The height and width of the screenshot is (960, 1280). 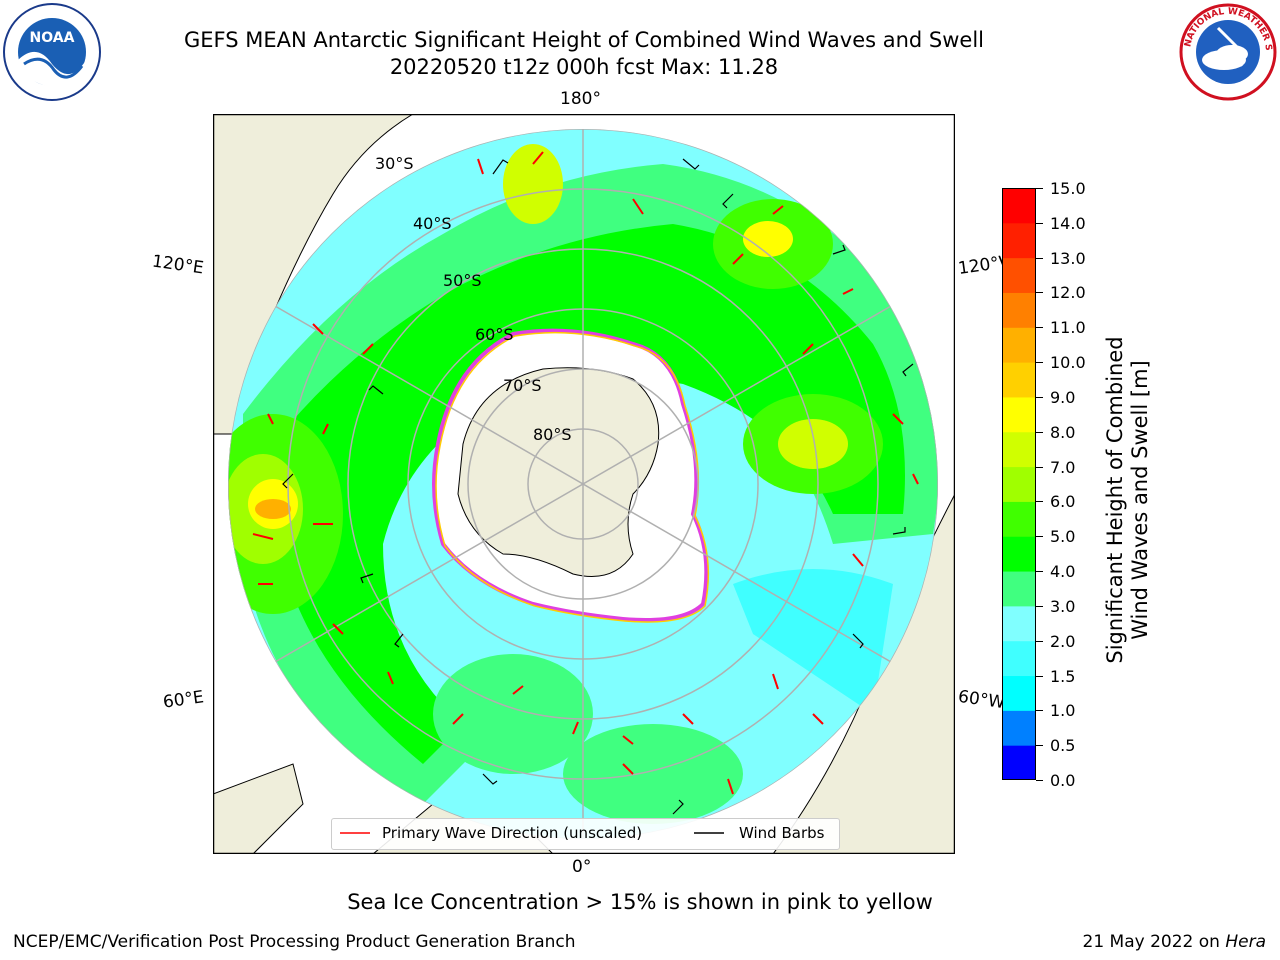 I want to click on colorbar-tick-label: 7.0, so click(x=1063, y=467).